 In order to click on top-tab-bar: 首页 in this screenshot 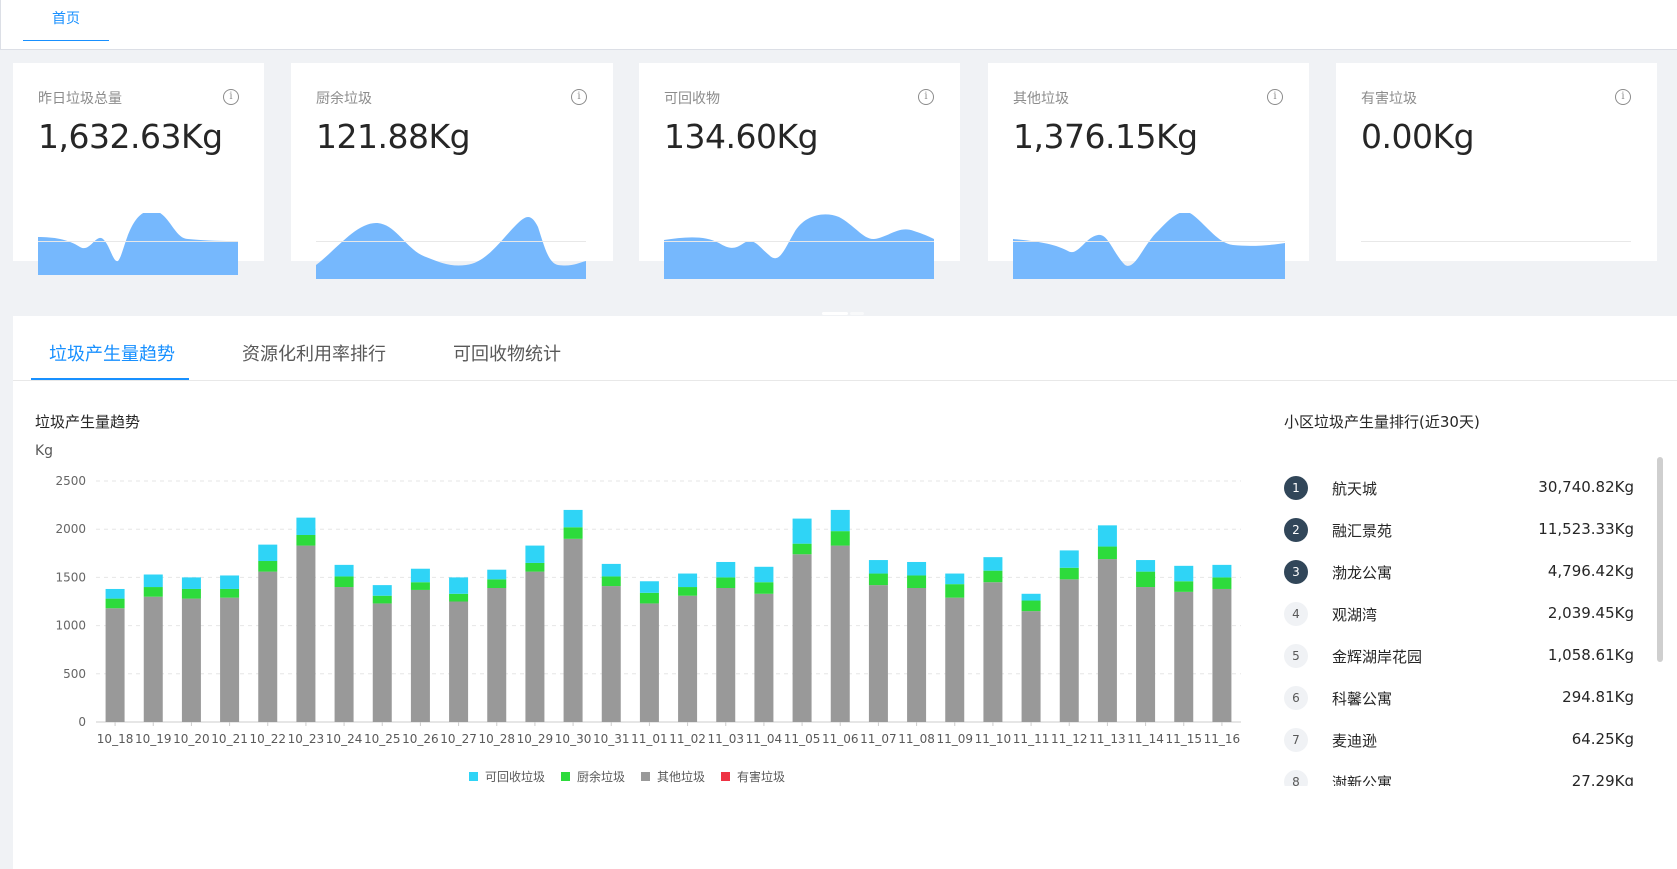, I will do `click(838, 25)`.